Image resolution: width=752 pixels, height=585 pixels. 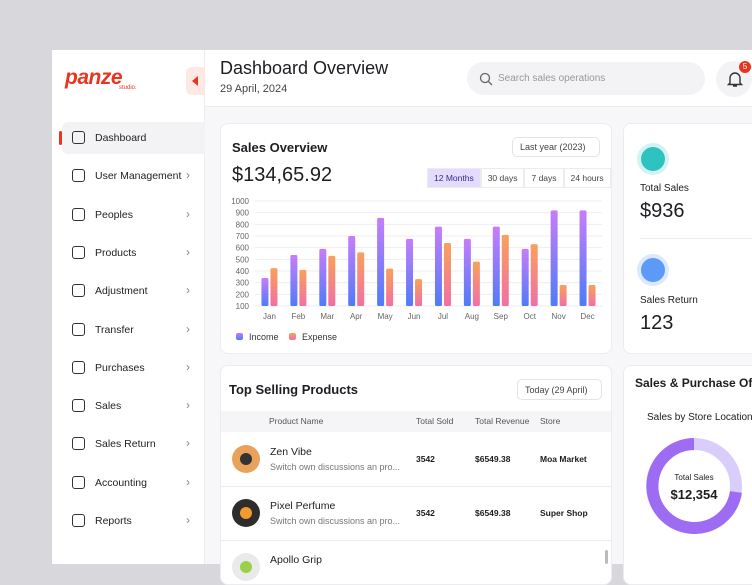 I want to click on nav-label: Sales Return, so click(x=125, y=444).